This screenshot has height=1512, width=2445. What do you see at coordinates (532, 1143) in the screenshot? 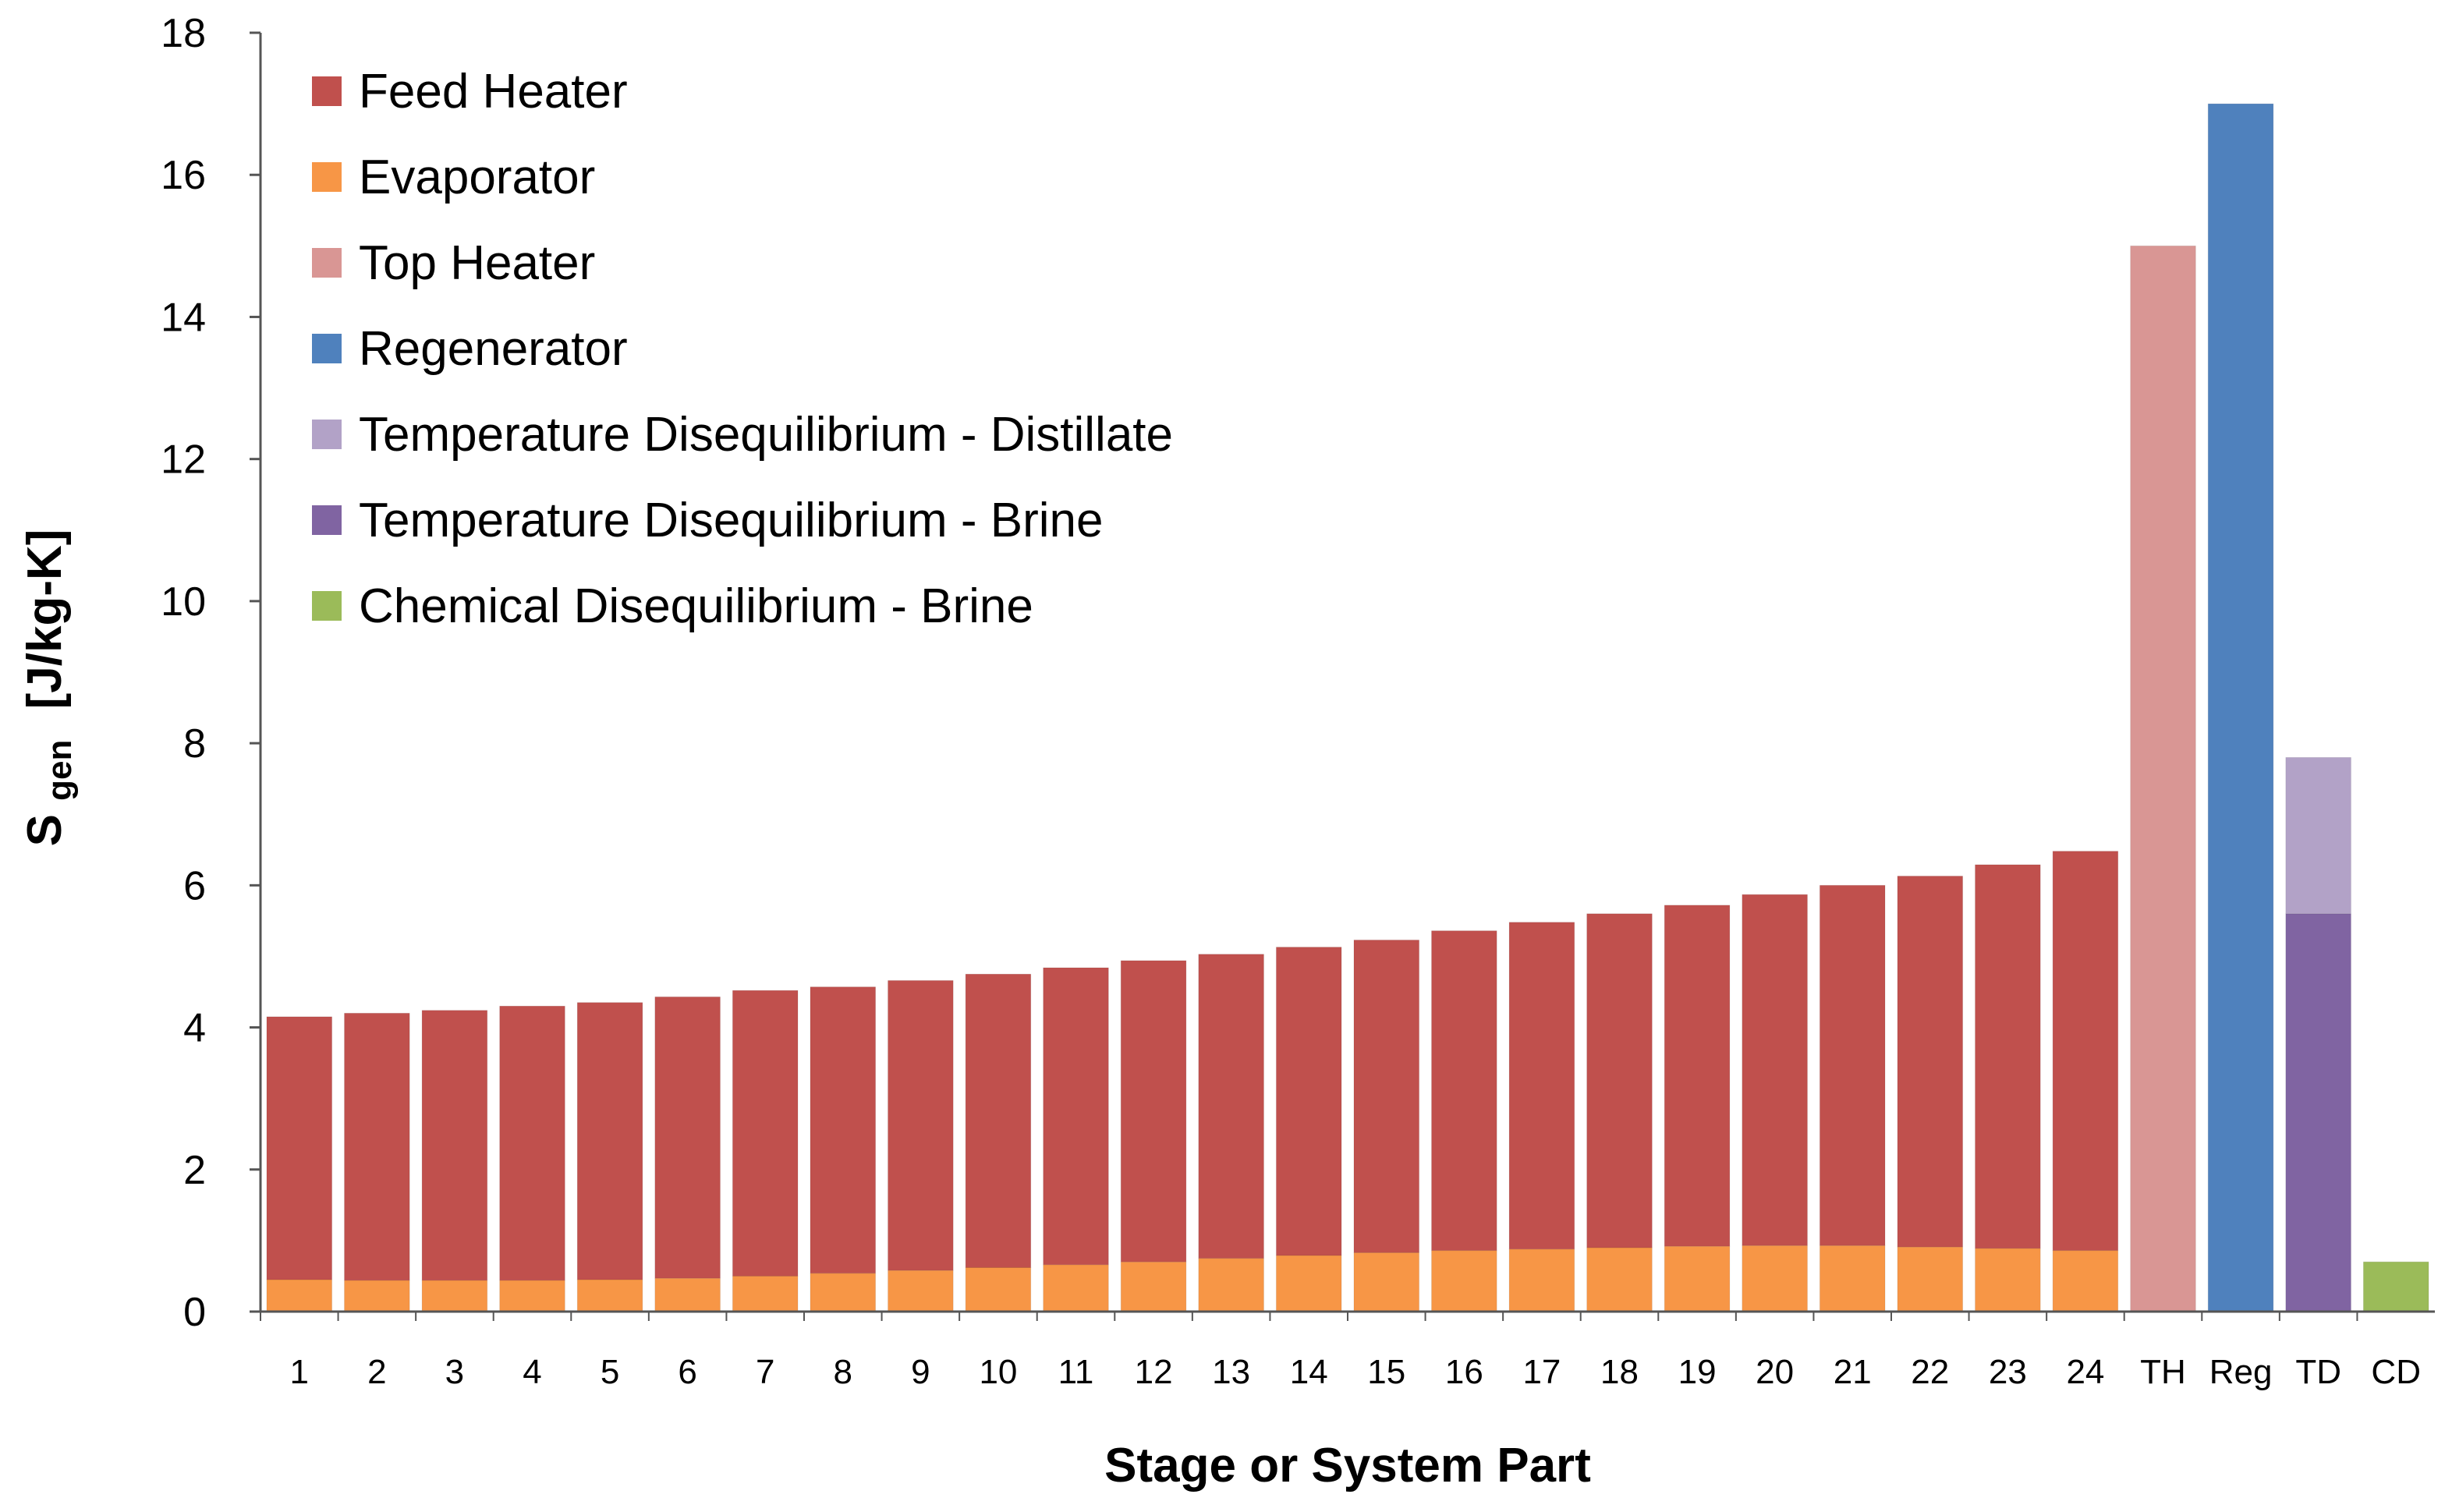
I see `bar-4-feed-heater` at bounding box center [532, 1143].